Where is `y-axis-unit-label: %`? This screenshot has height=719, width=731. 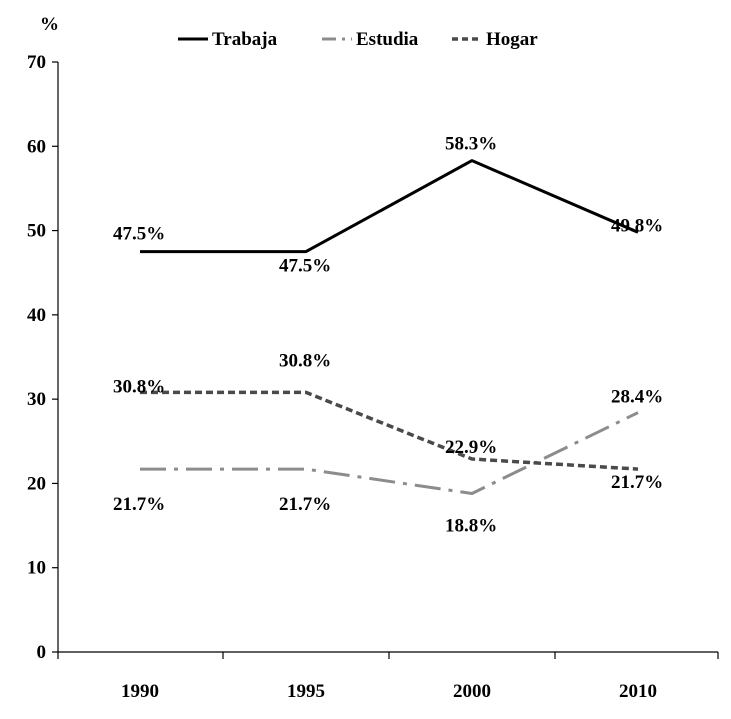 y-axis-unit-label: % is located at coordinates (49, 24).